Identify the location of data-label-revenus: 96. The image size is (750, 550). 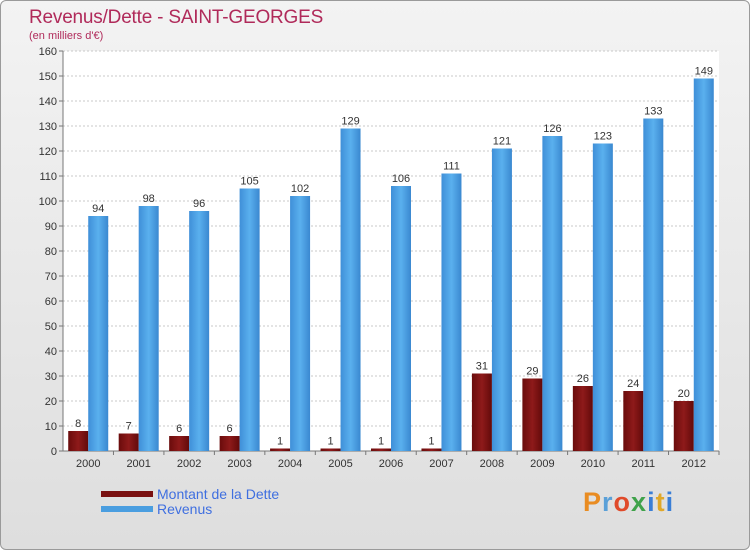
(199, 204).